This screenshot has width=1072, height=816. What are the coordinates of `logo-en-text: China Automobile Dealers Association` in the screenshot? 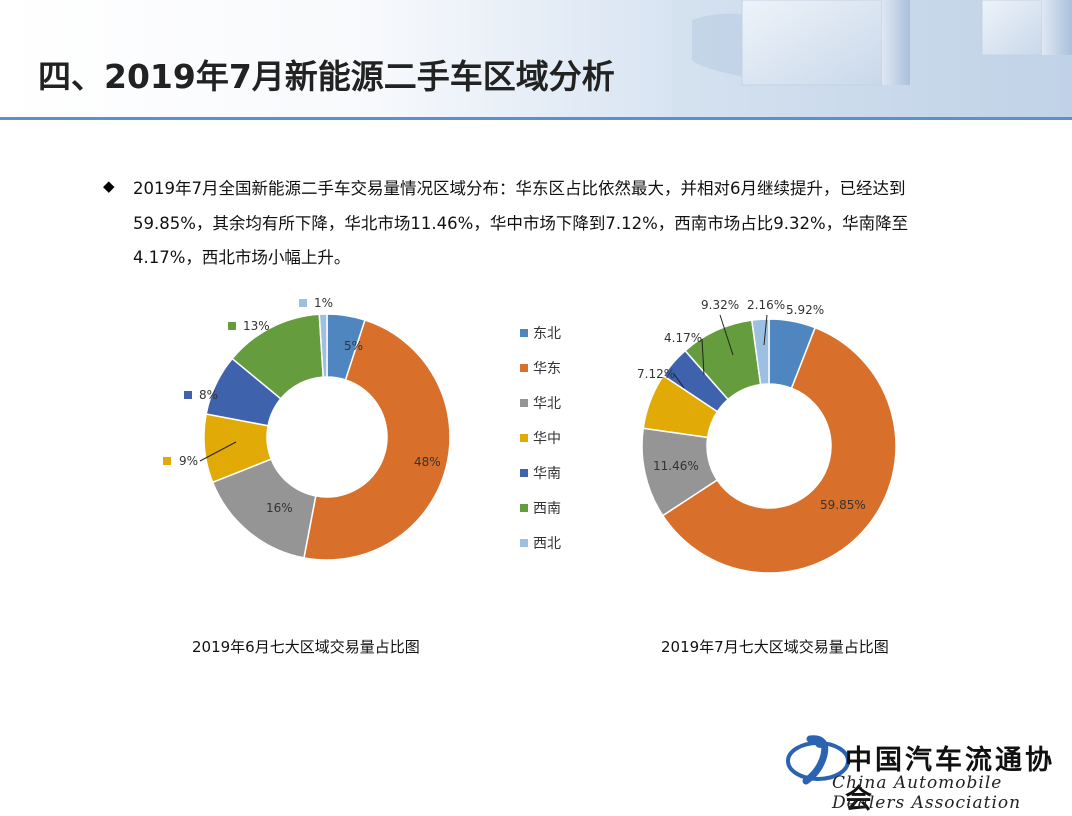 It's located at (927, 793).